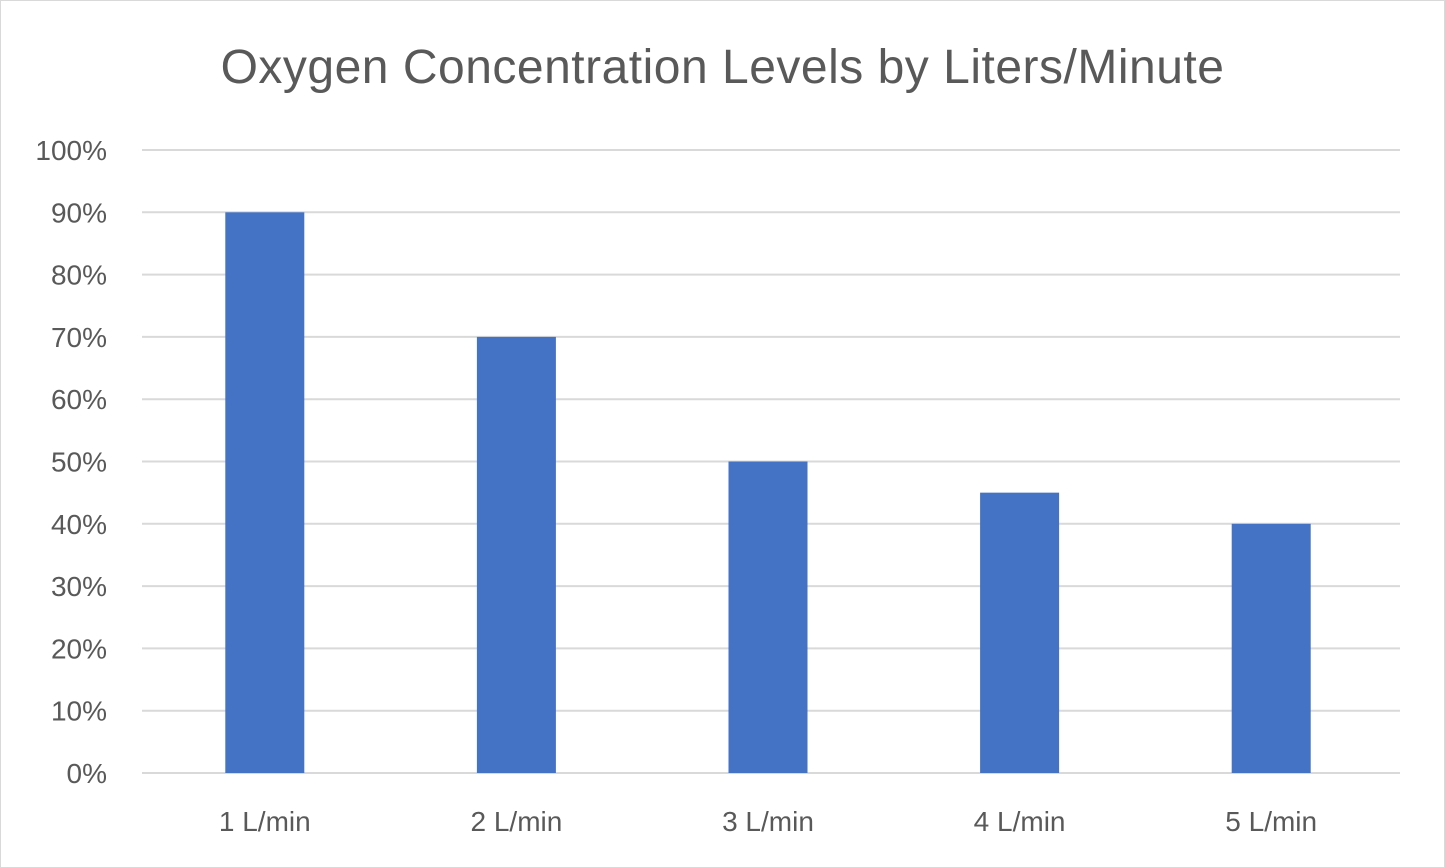 The image size is (1445, 868). Describe the element at coordinates (71, 150) in the screenshot. I see `y-tick-label: 100%` at that location.